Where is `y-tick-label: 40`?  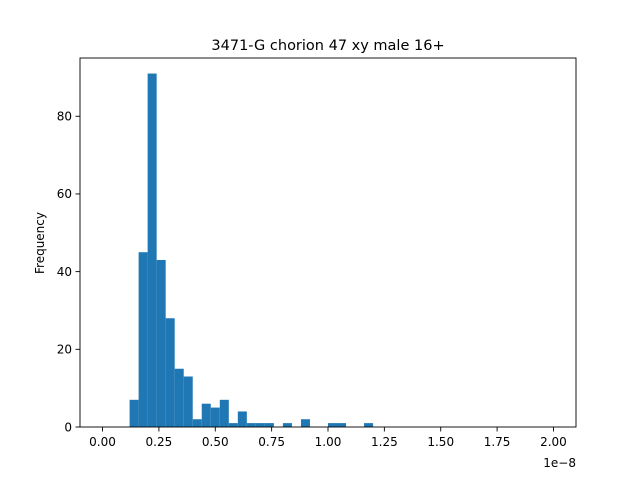 y-tick-label: 40 is located at coordinates (64, 272).